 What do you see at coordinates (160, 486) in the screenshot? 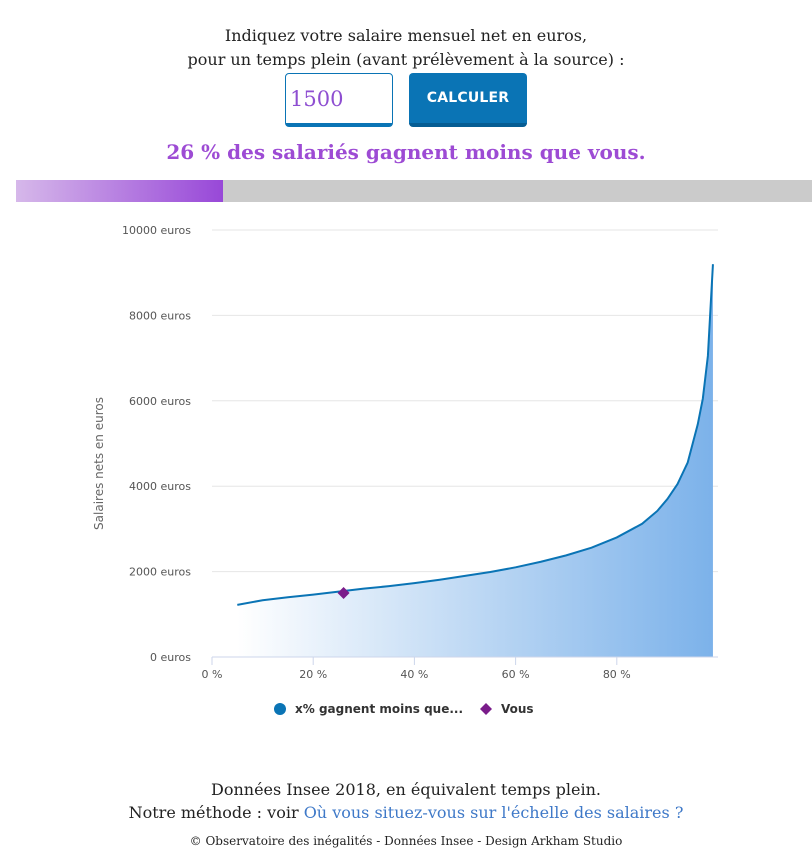
I see `y-tick-label: 4000 euros` at bounding box center [160, 486].